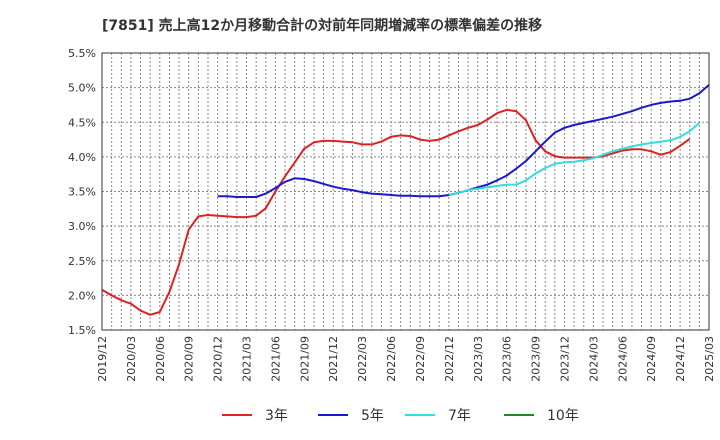  Describe the element at coordinates (536, 359) in the screenshot. I see `x-tick-label: 2023/09` at that location.